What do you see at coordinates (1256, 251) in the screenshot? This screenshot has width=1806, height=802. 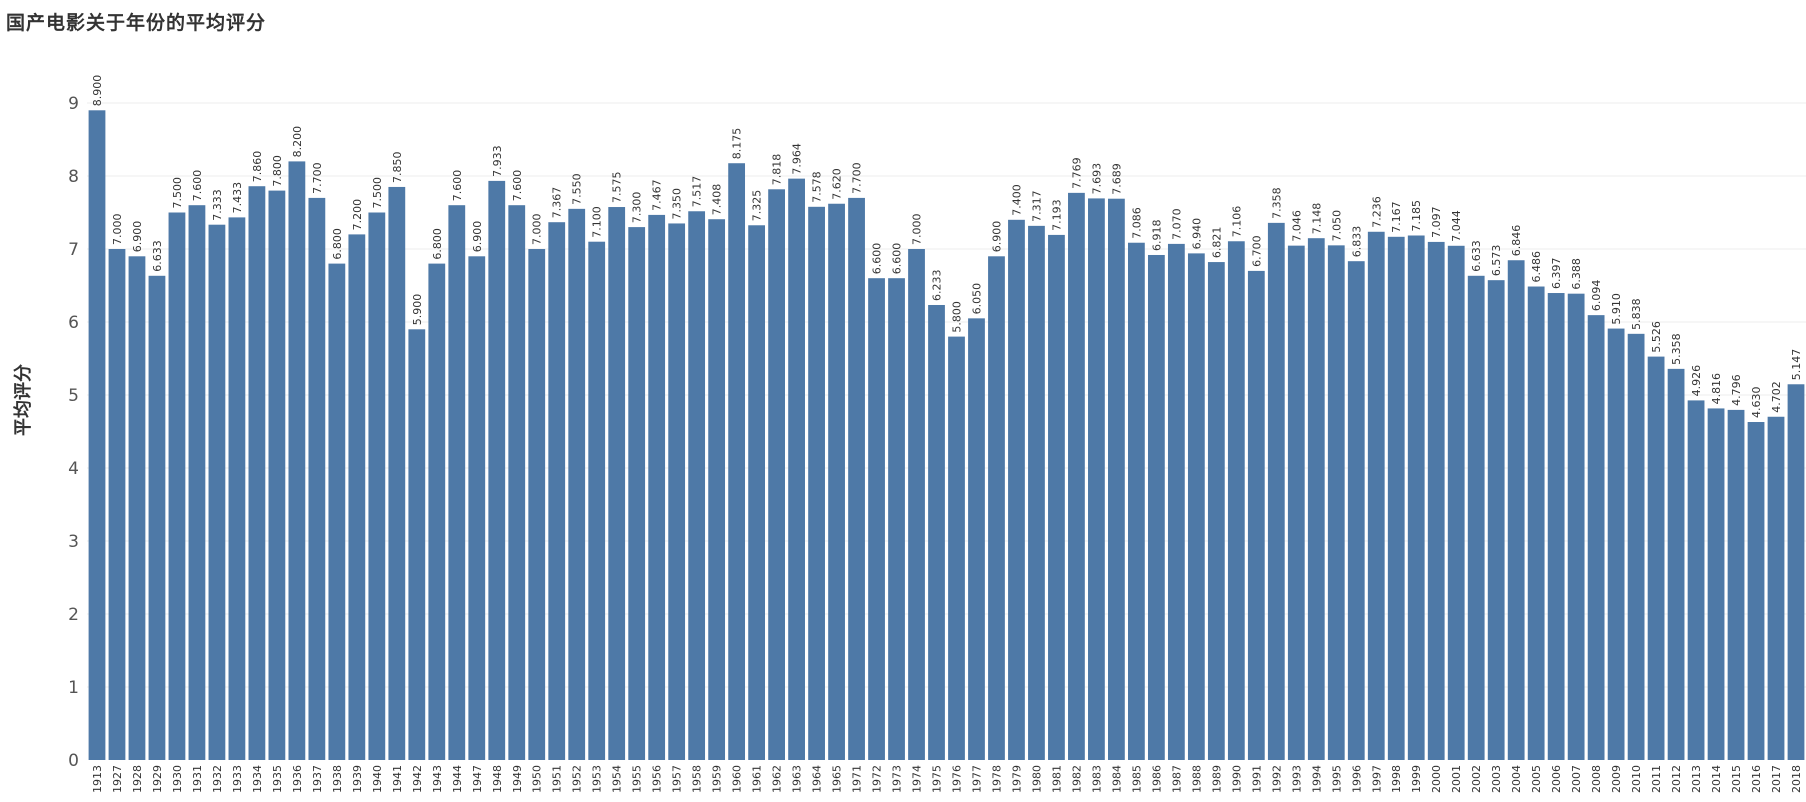 I see `data-label: 6.700` at bounding box center [1256, 251].